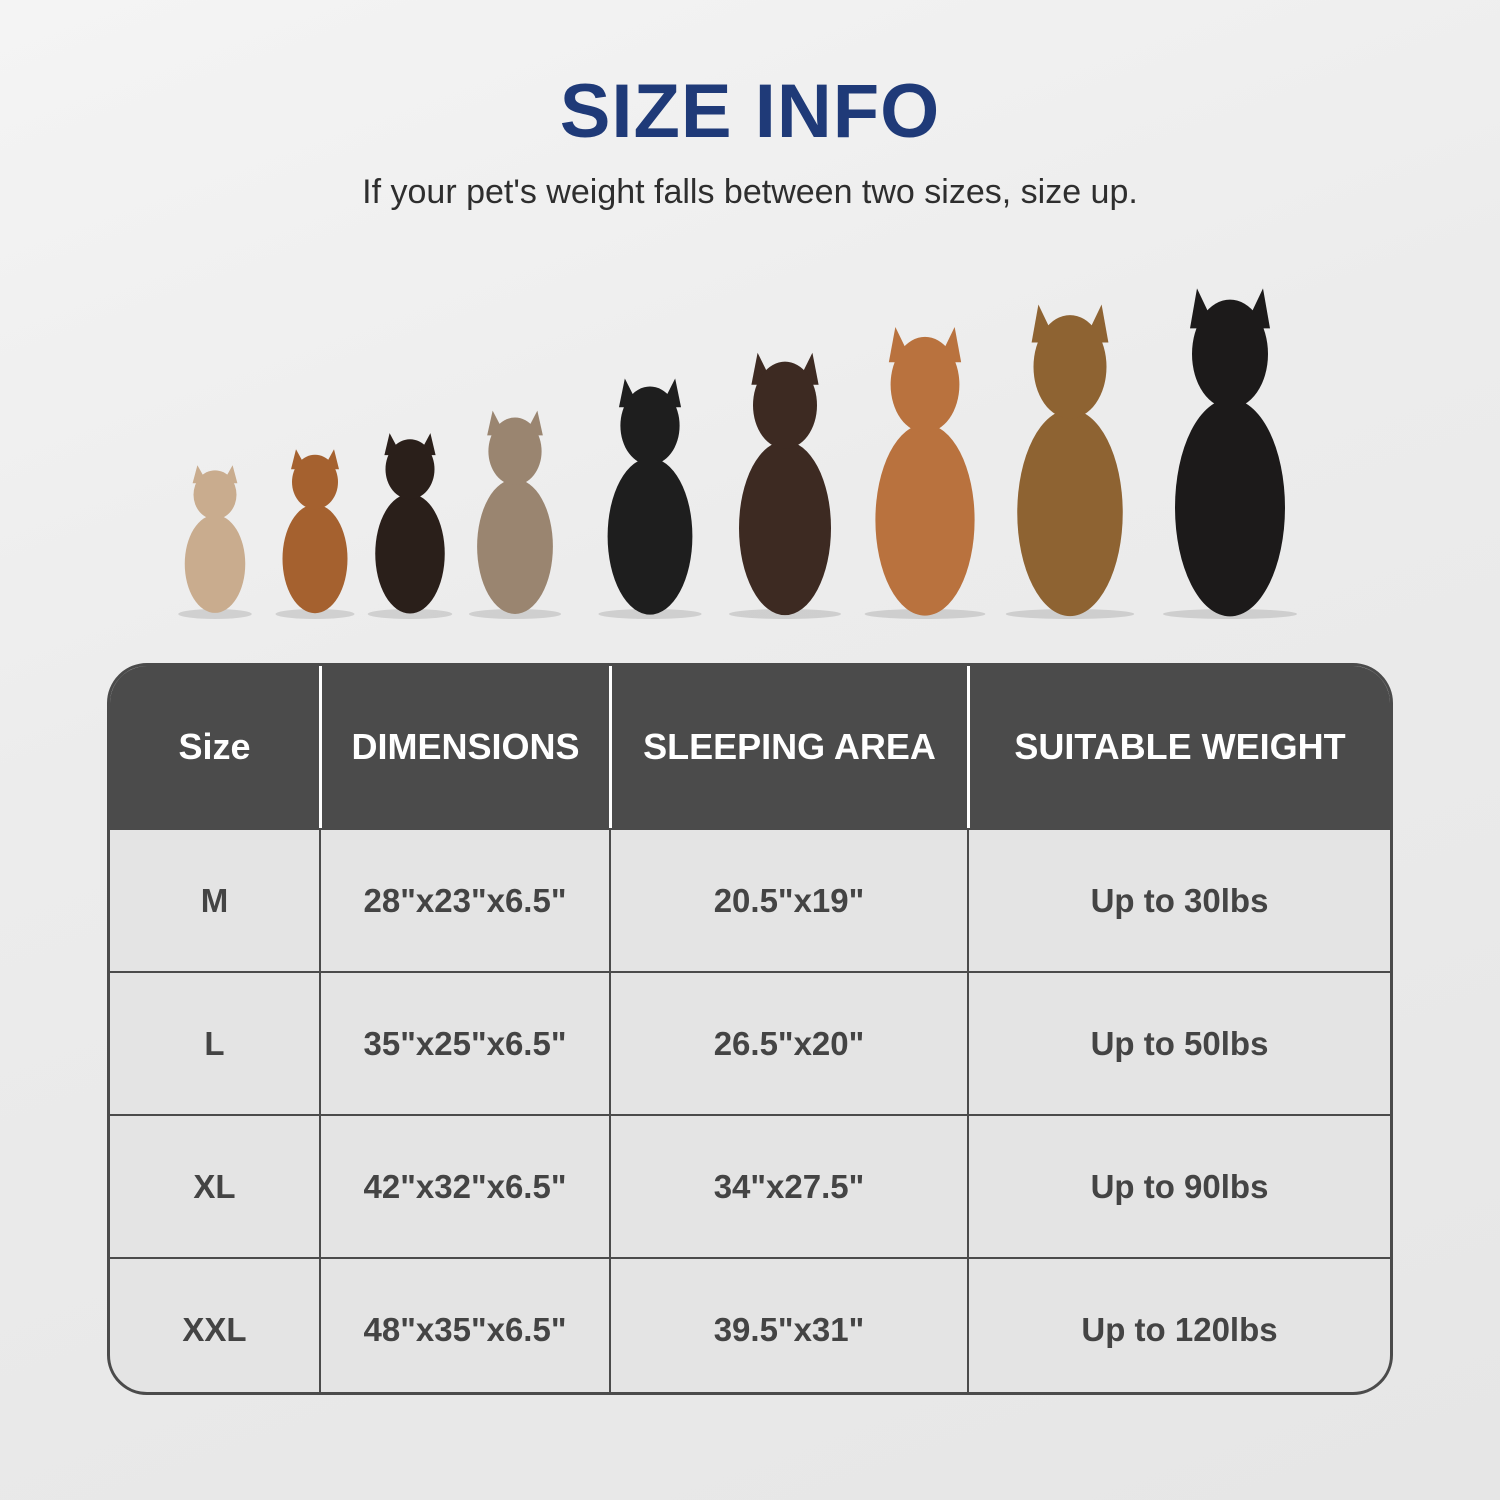 This screenshot has width=1500, height=1500. I want to click on table-row: XXL 48"x35"x6.5" 39.5"x31" Up to 120lbs, so click(750, 1324).